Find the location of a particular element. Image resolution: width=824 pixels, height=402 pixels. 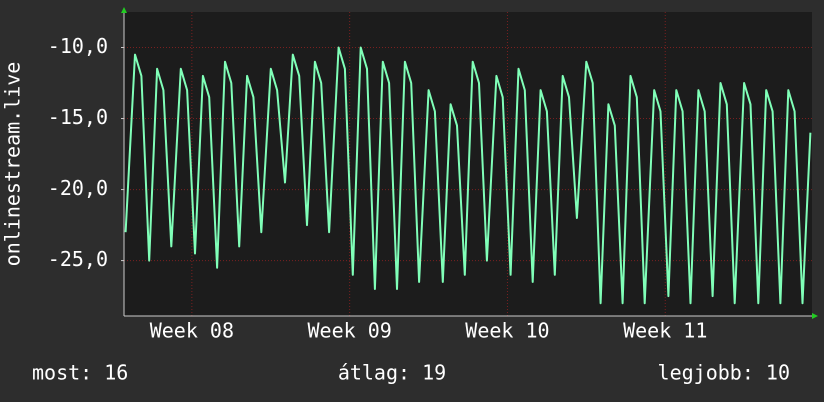

y-tick-label: -25,0 is located at coordinates (78, 259).